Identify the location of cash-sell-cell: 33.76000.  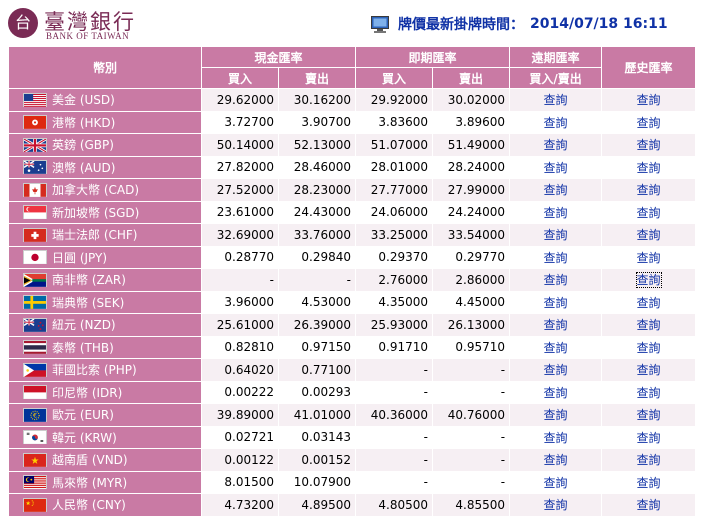
(317, 235).